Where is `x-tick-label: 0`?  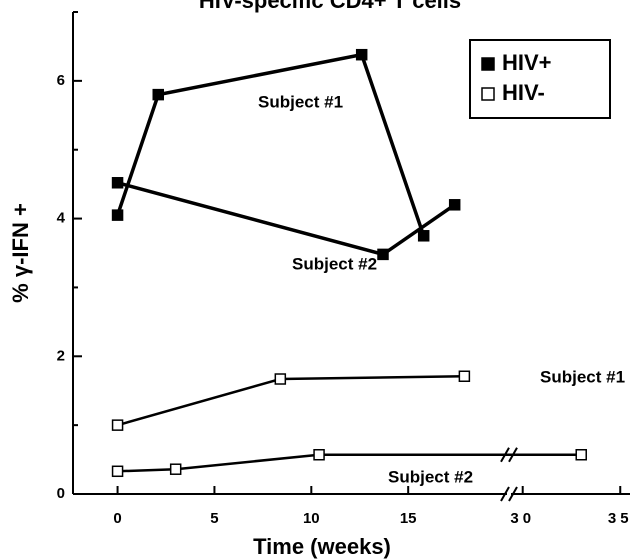
x-tick-label: 0 is located at coordinates (117, 518).